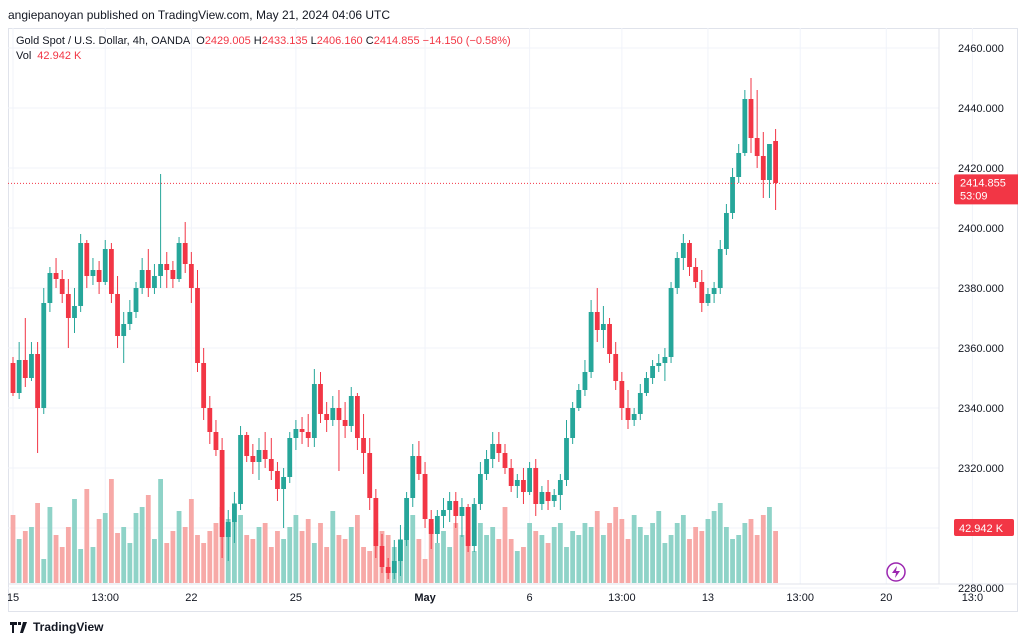 This screenshot has width=1024, height=643. I want to click on close-label: C, so click(369, 41).